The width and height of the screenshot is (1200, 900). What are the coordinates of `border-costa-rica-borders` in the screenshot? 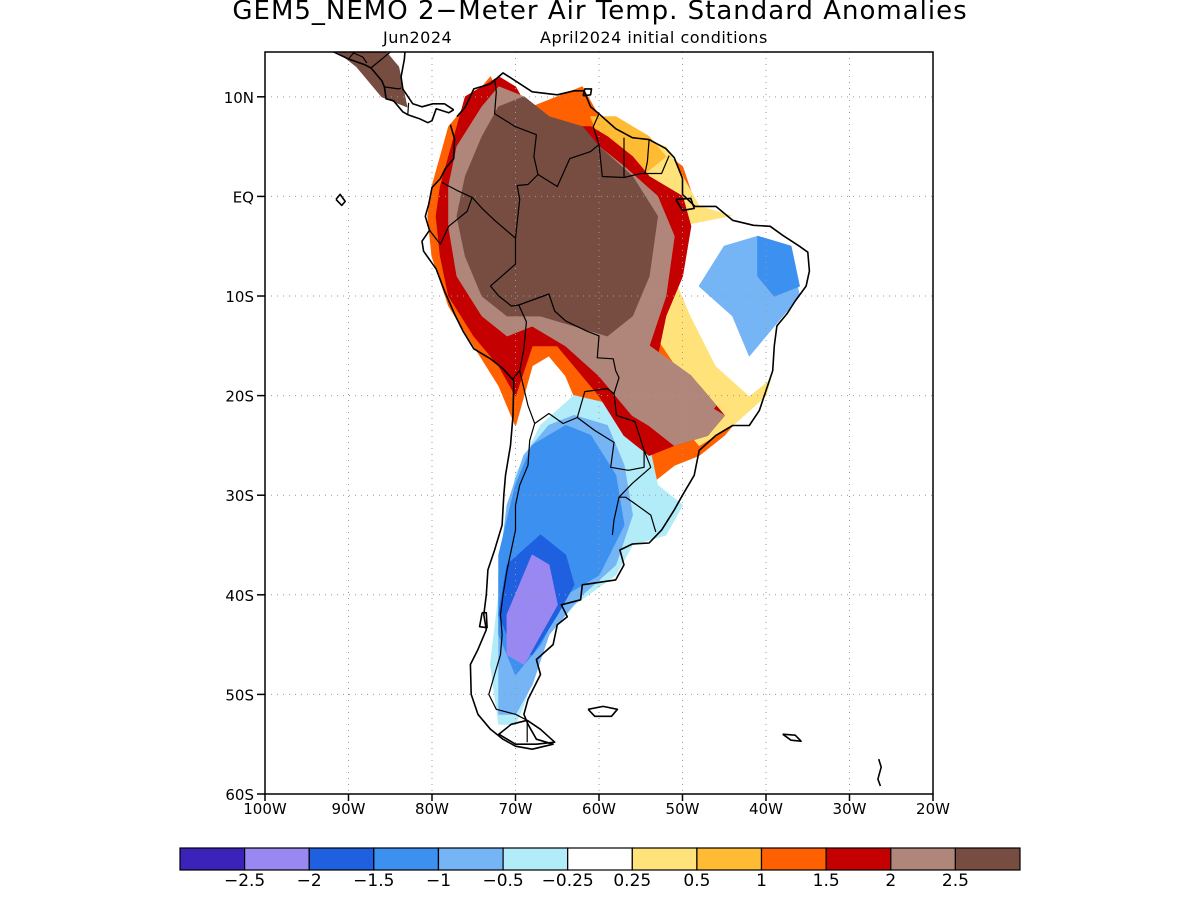 It's located at (393, 88).